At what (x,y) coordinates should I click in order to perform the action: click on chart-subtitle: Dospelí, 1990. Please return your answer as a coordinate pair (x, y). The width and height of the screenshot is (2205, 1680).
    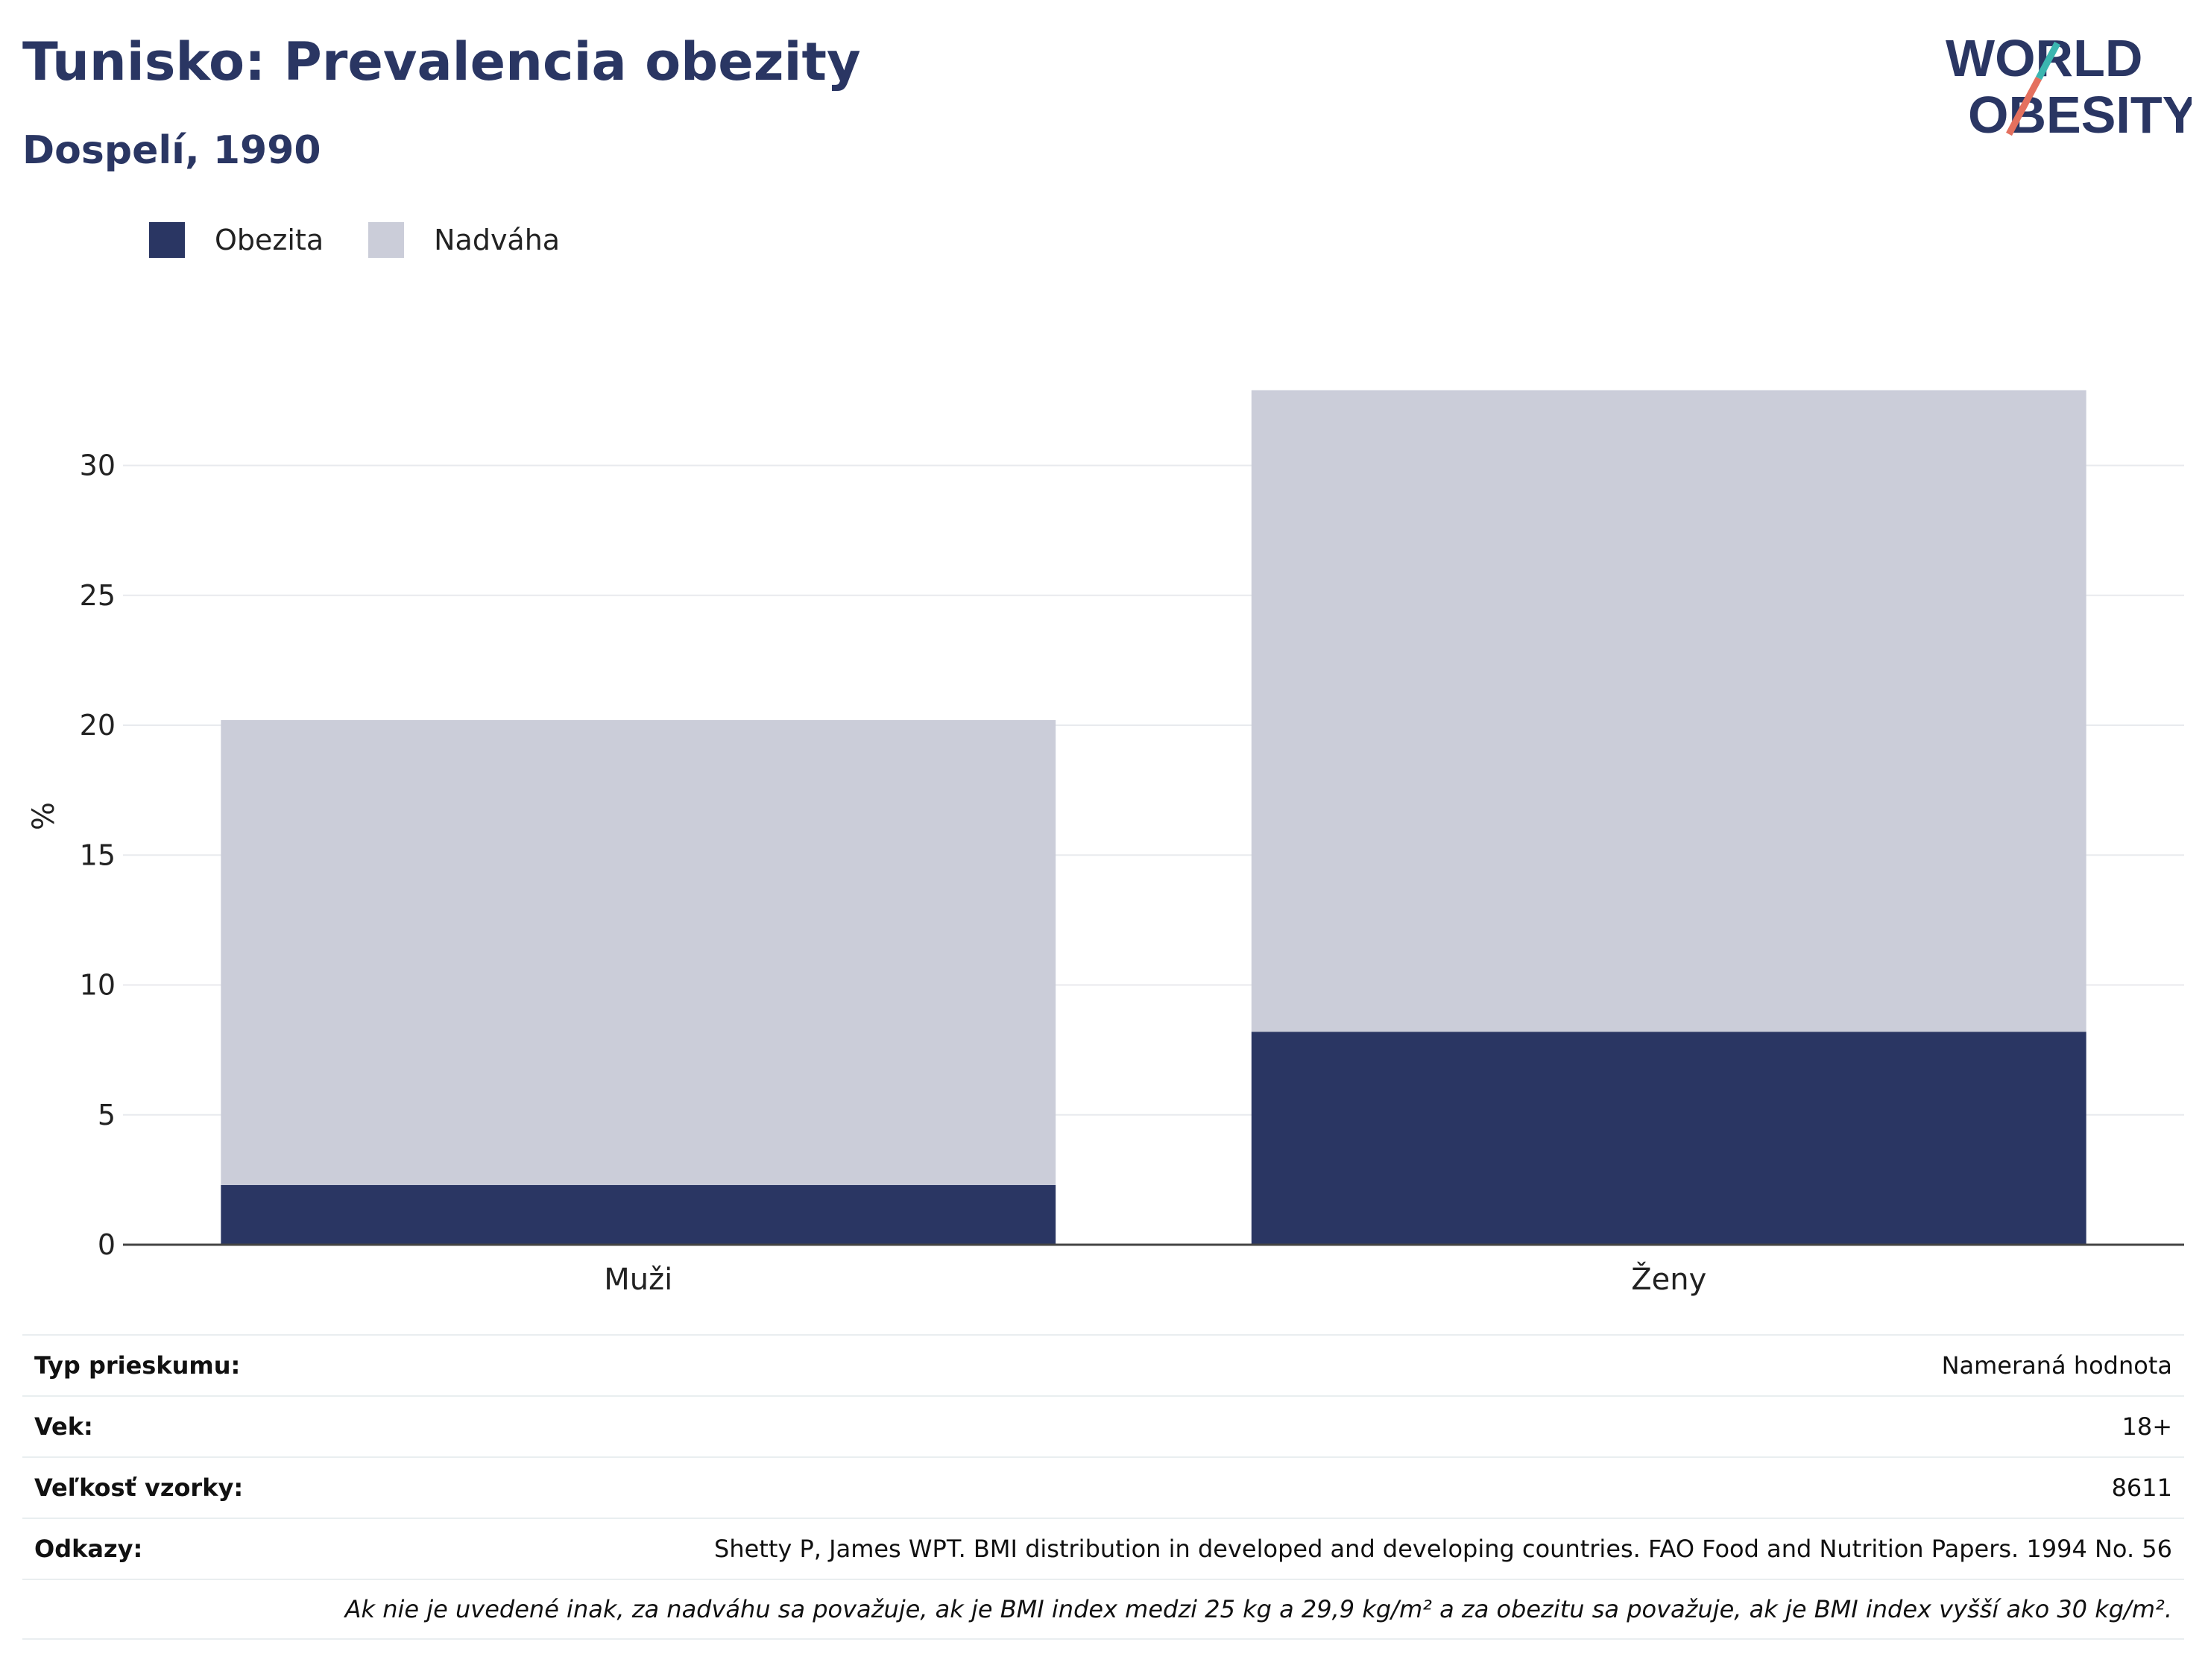
    Looking at the image, I should click on (171, 150).